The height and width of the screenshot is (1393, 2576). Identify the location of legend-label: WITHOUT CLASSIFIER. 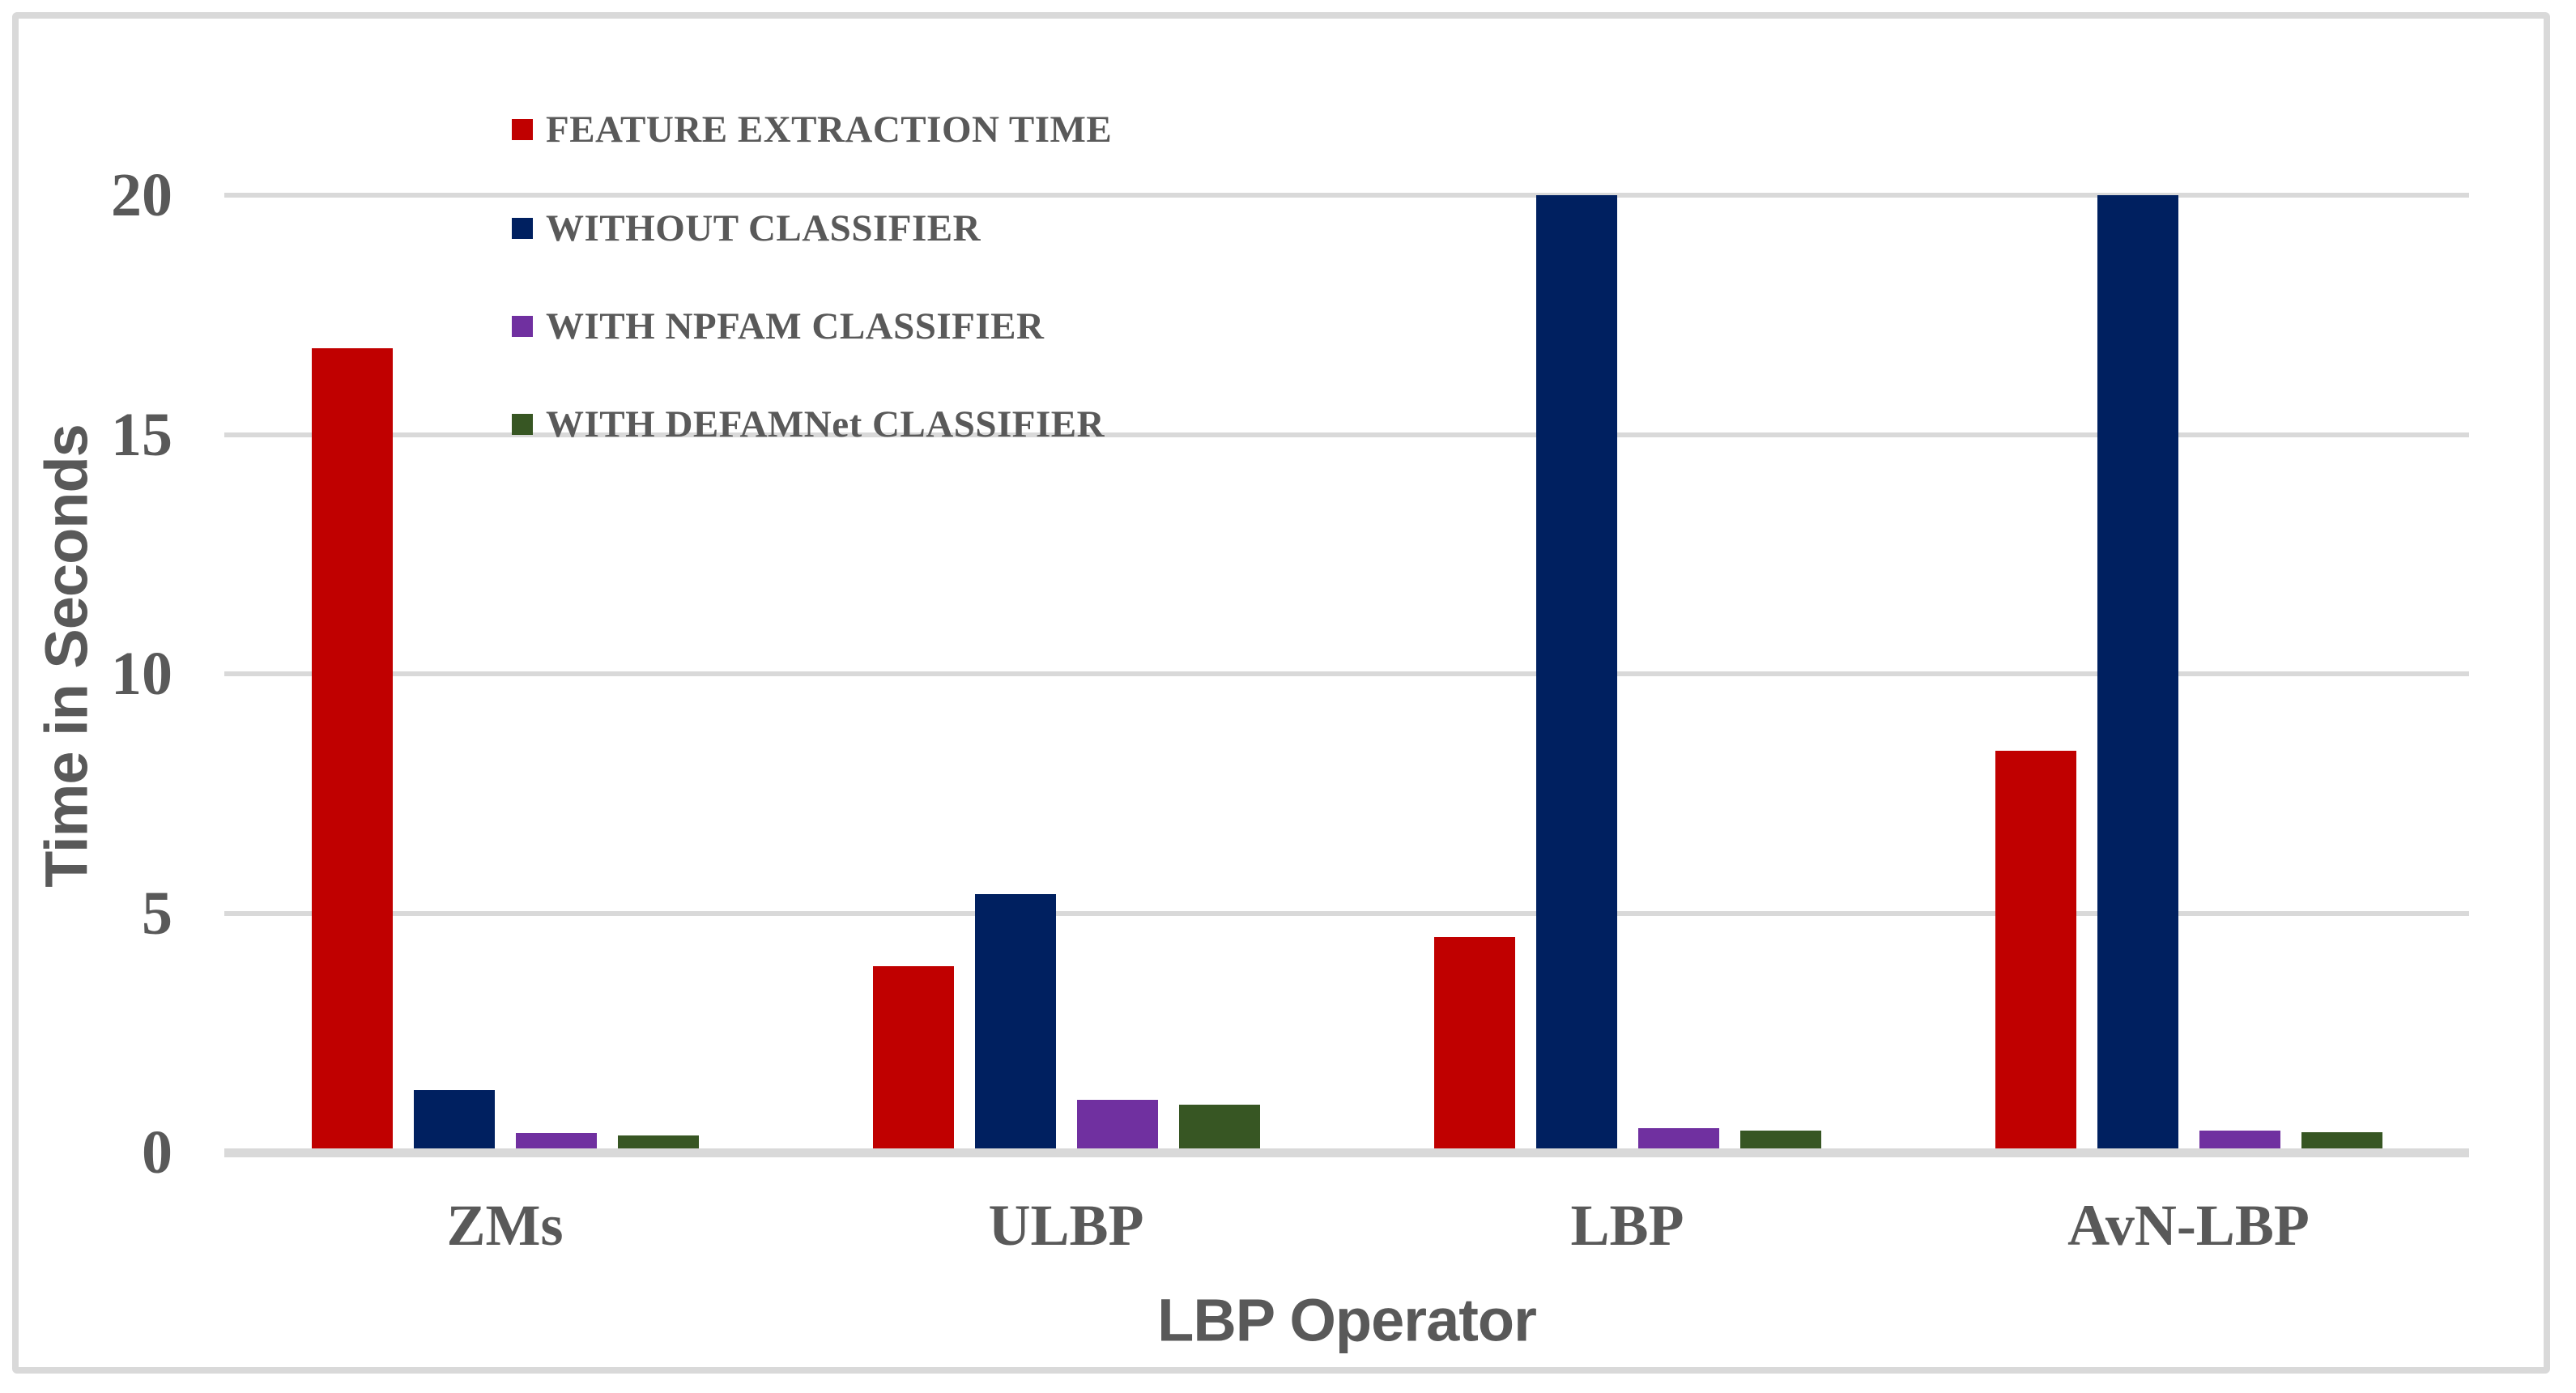
(763, 228).